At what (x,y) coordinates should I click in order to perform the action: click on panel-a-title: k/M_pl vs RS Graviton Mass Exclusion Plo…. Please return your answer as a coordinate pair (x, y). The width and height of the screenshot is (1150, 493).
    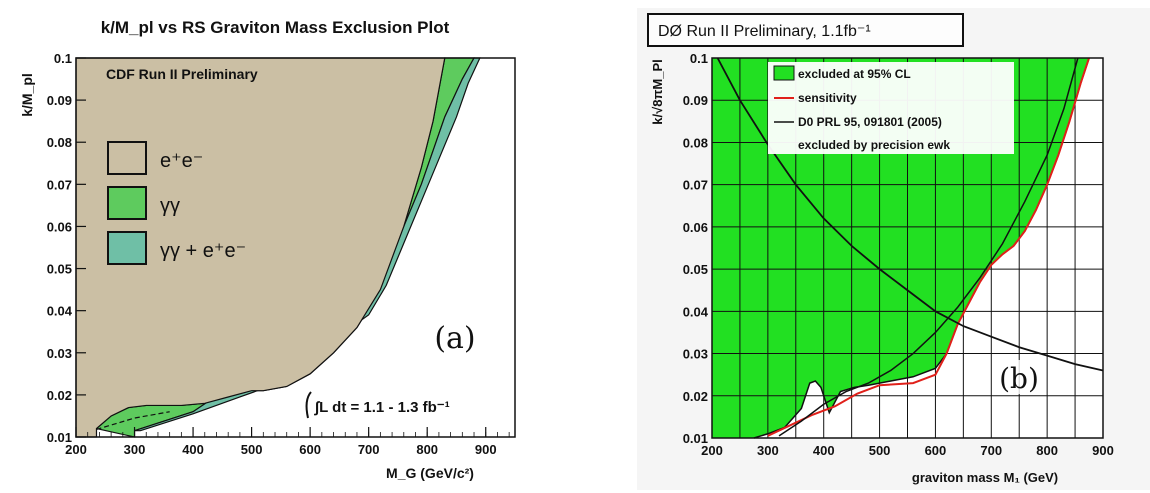
    Looking at the image, I should click on (275, 27).